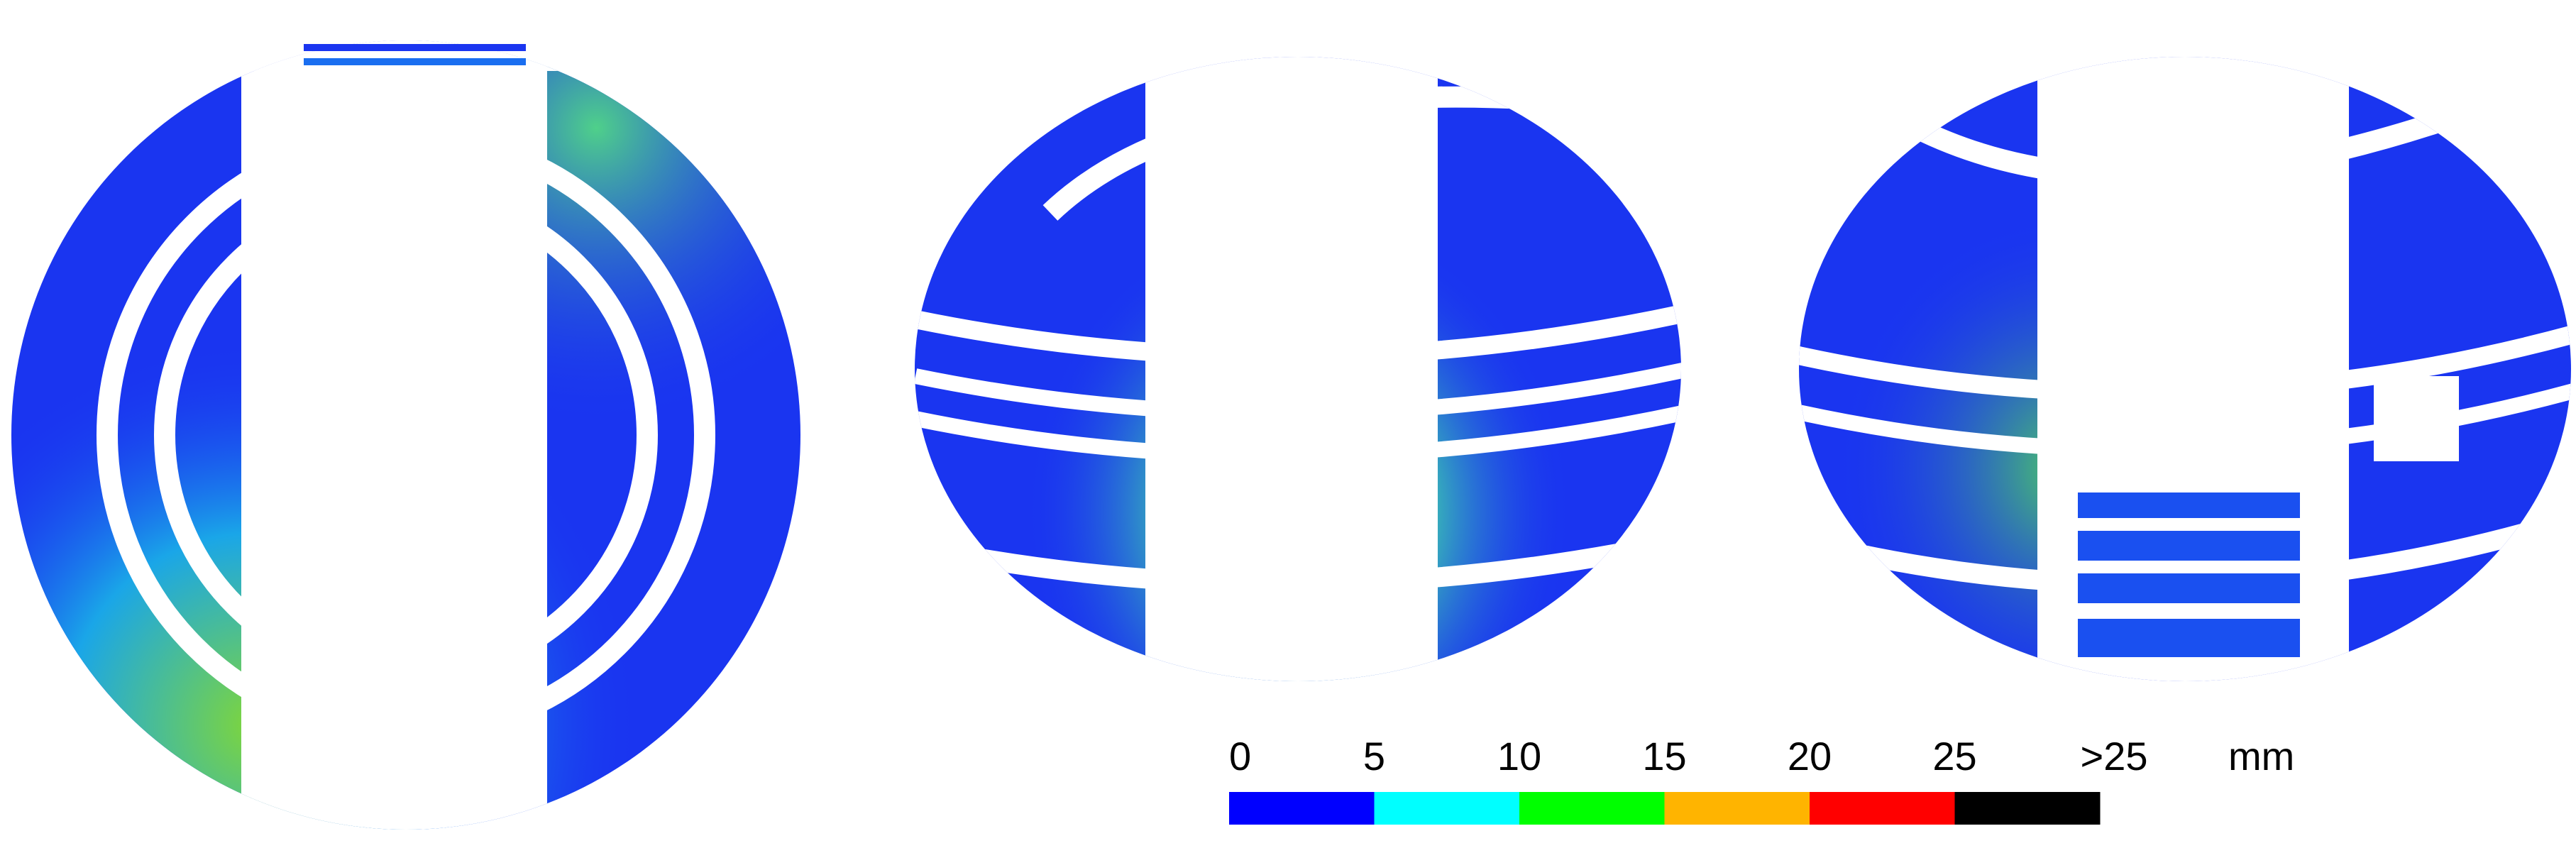  I want to click on colorbar: 0 5 10 15 20 25 >25 mm, so click(1761, 779).